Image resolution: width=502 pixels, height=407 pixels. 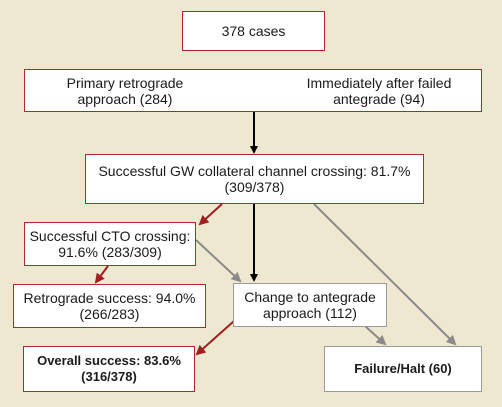 What do you see at coordinates (210, 214) in the screenshot?
I see `arrow-collateral-to-cto` at bounding box center [210, 214].